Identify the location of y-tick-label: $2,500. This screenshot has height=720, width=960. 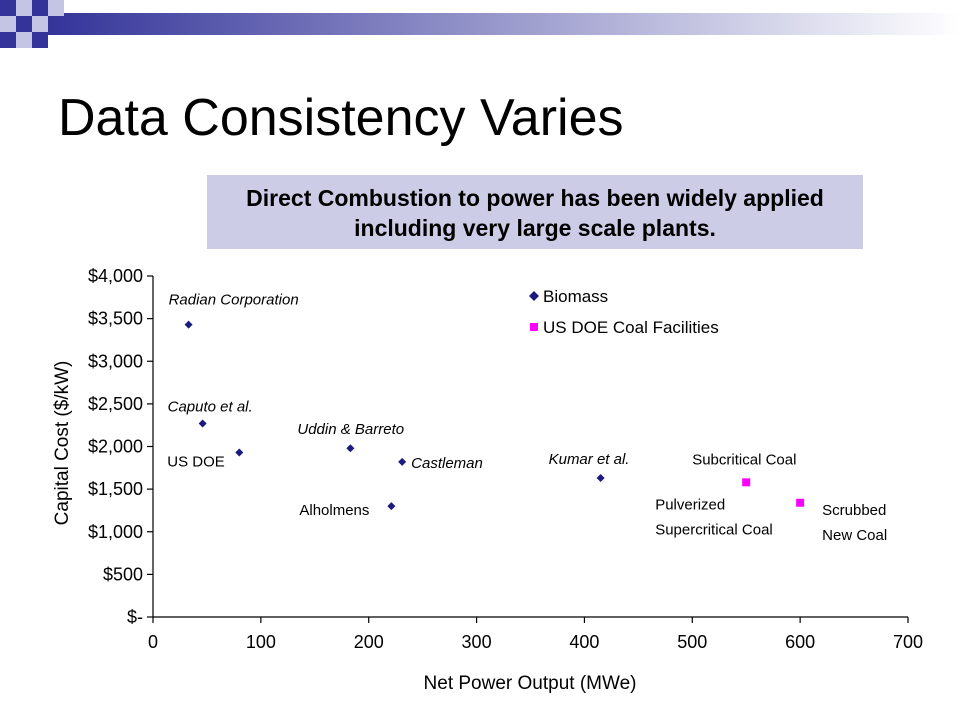
(115, 404).